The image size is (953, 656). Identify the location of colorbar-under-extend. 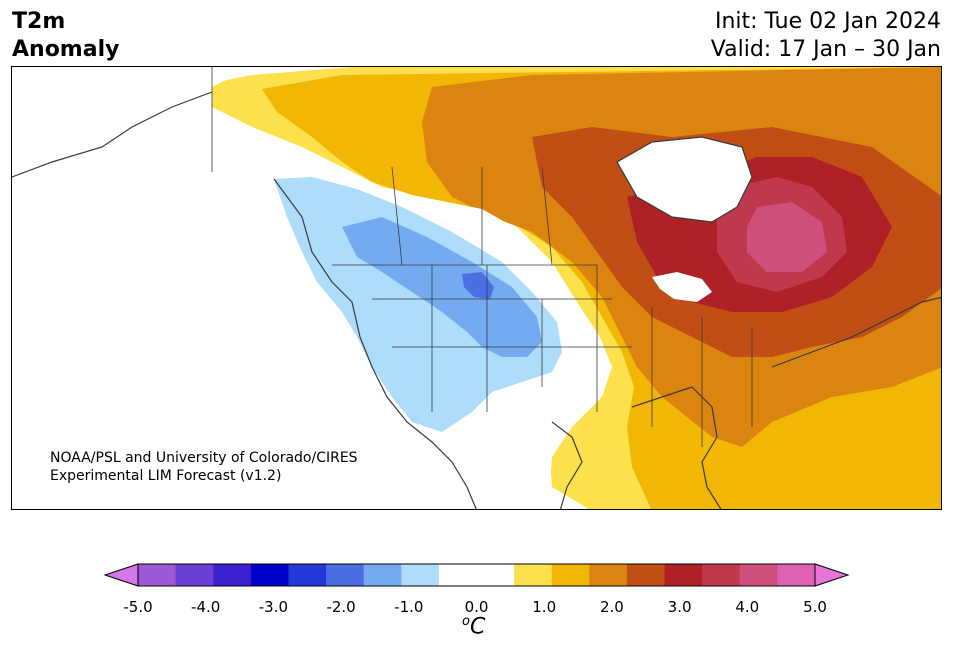
(121, 575).